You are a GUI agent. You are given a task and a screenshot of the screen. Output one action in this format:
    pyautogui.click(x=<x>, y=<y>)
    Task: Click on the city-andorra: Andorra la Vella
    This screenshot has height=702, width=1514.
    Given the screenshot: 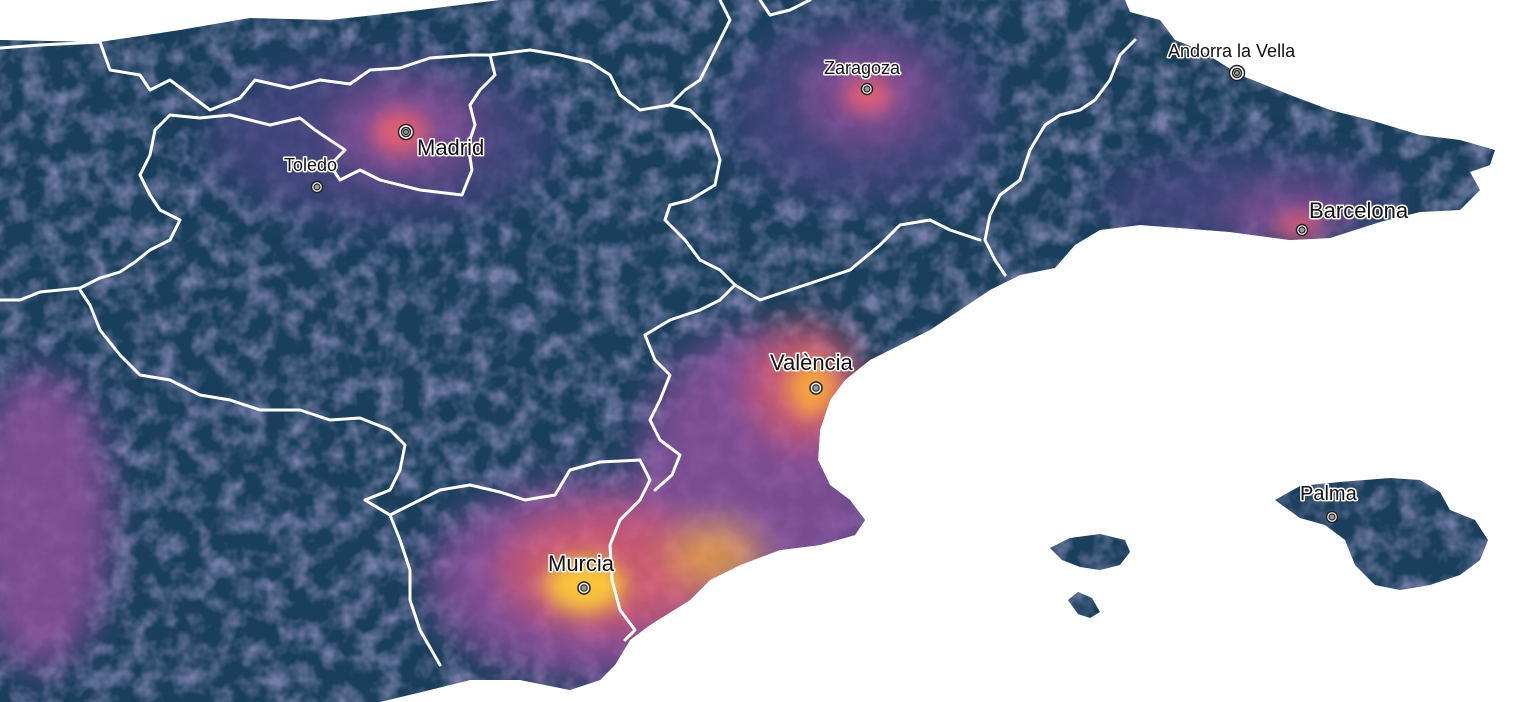 What is the action you would take?
    pyautogui.click(x=1232, y=61)
    